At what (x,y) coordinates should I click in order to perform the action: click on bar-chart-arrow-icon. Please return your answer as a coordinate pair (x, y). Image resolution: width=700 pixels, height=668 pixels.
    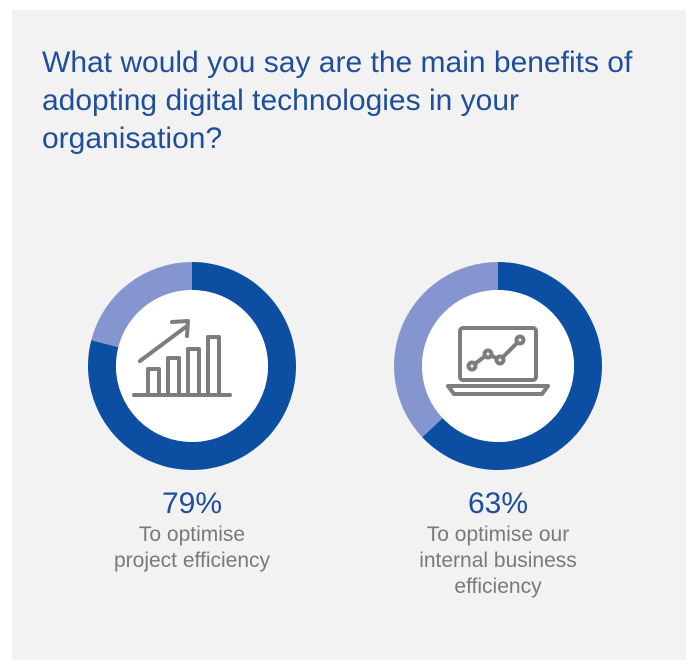
    Looking at the image, I should click on (182, 358).